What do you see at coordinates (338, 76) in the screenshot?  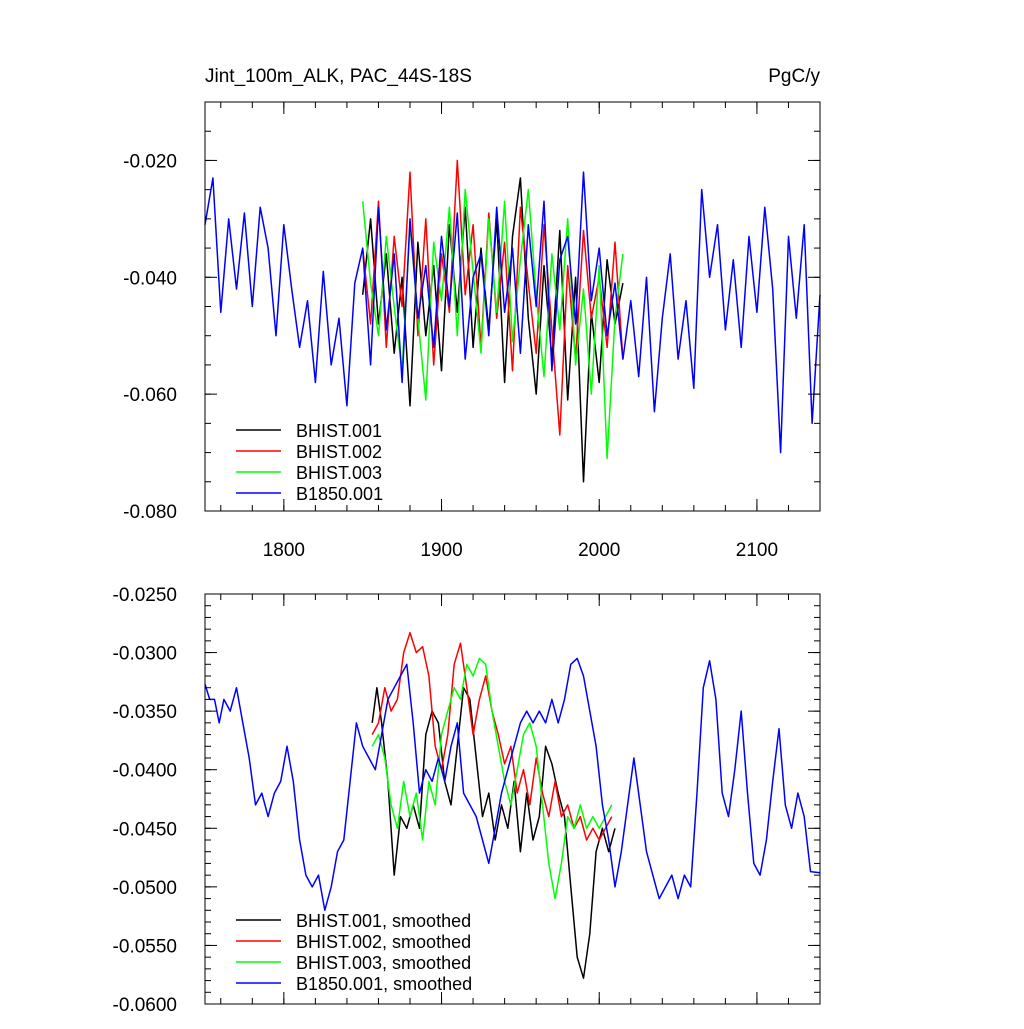 I see `top-title: Jint_100m_ALK, PAC_44S-18S` at bounding box center [338, 76].